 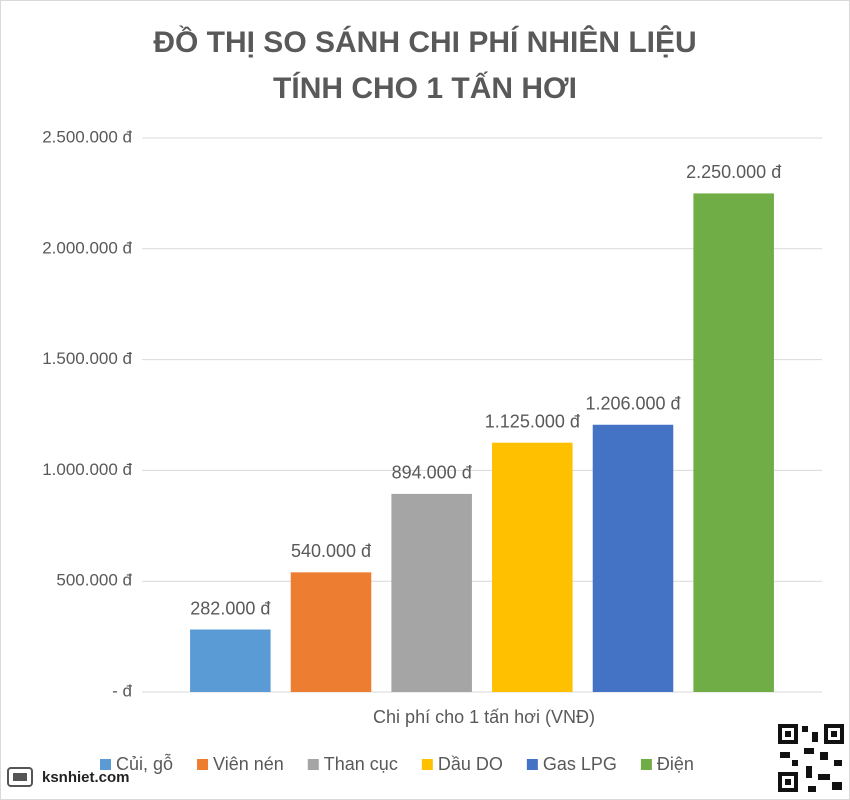 What do you see at coordinates (733, 172) in the screenshot?
I see `data-label: 2.250.000 đ` at bounding box center [733, 172].